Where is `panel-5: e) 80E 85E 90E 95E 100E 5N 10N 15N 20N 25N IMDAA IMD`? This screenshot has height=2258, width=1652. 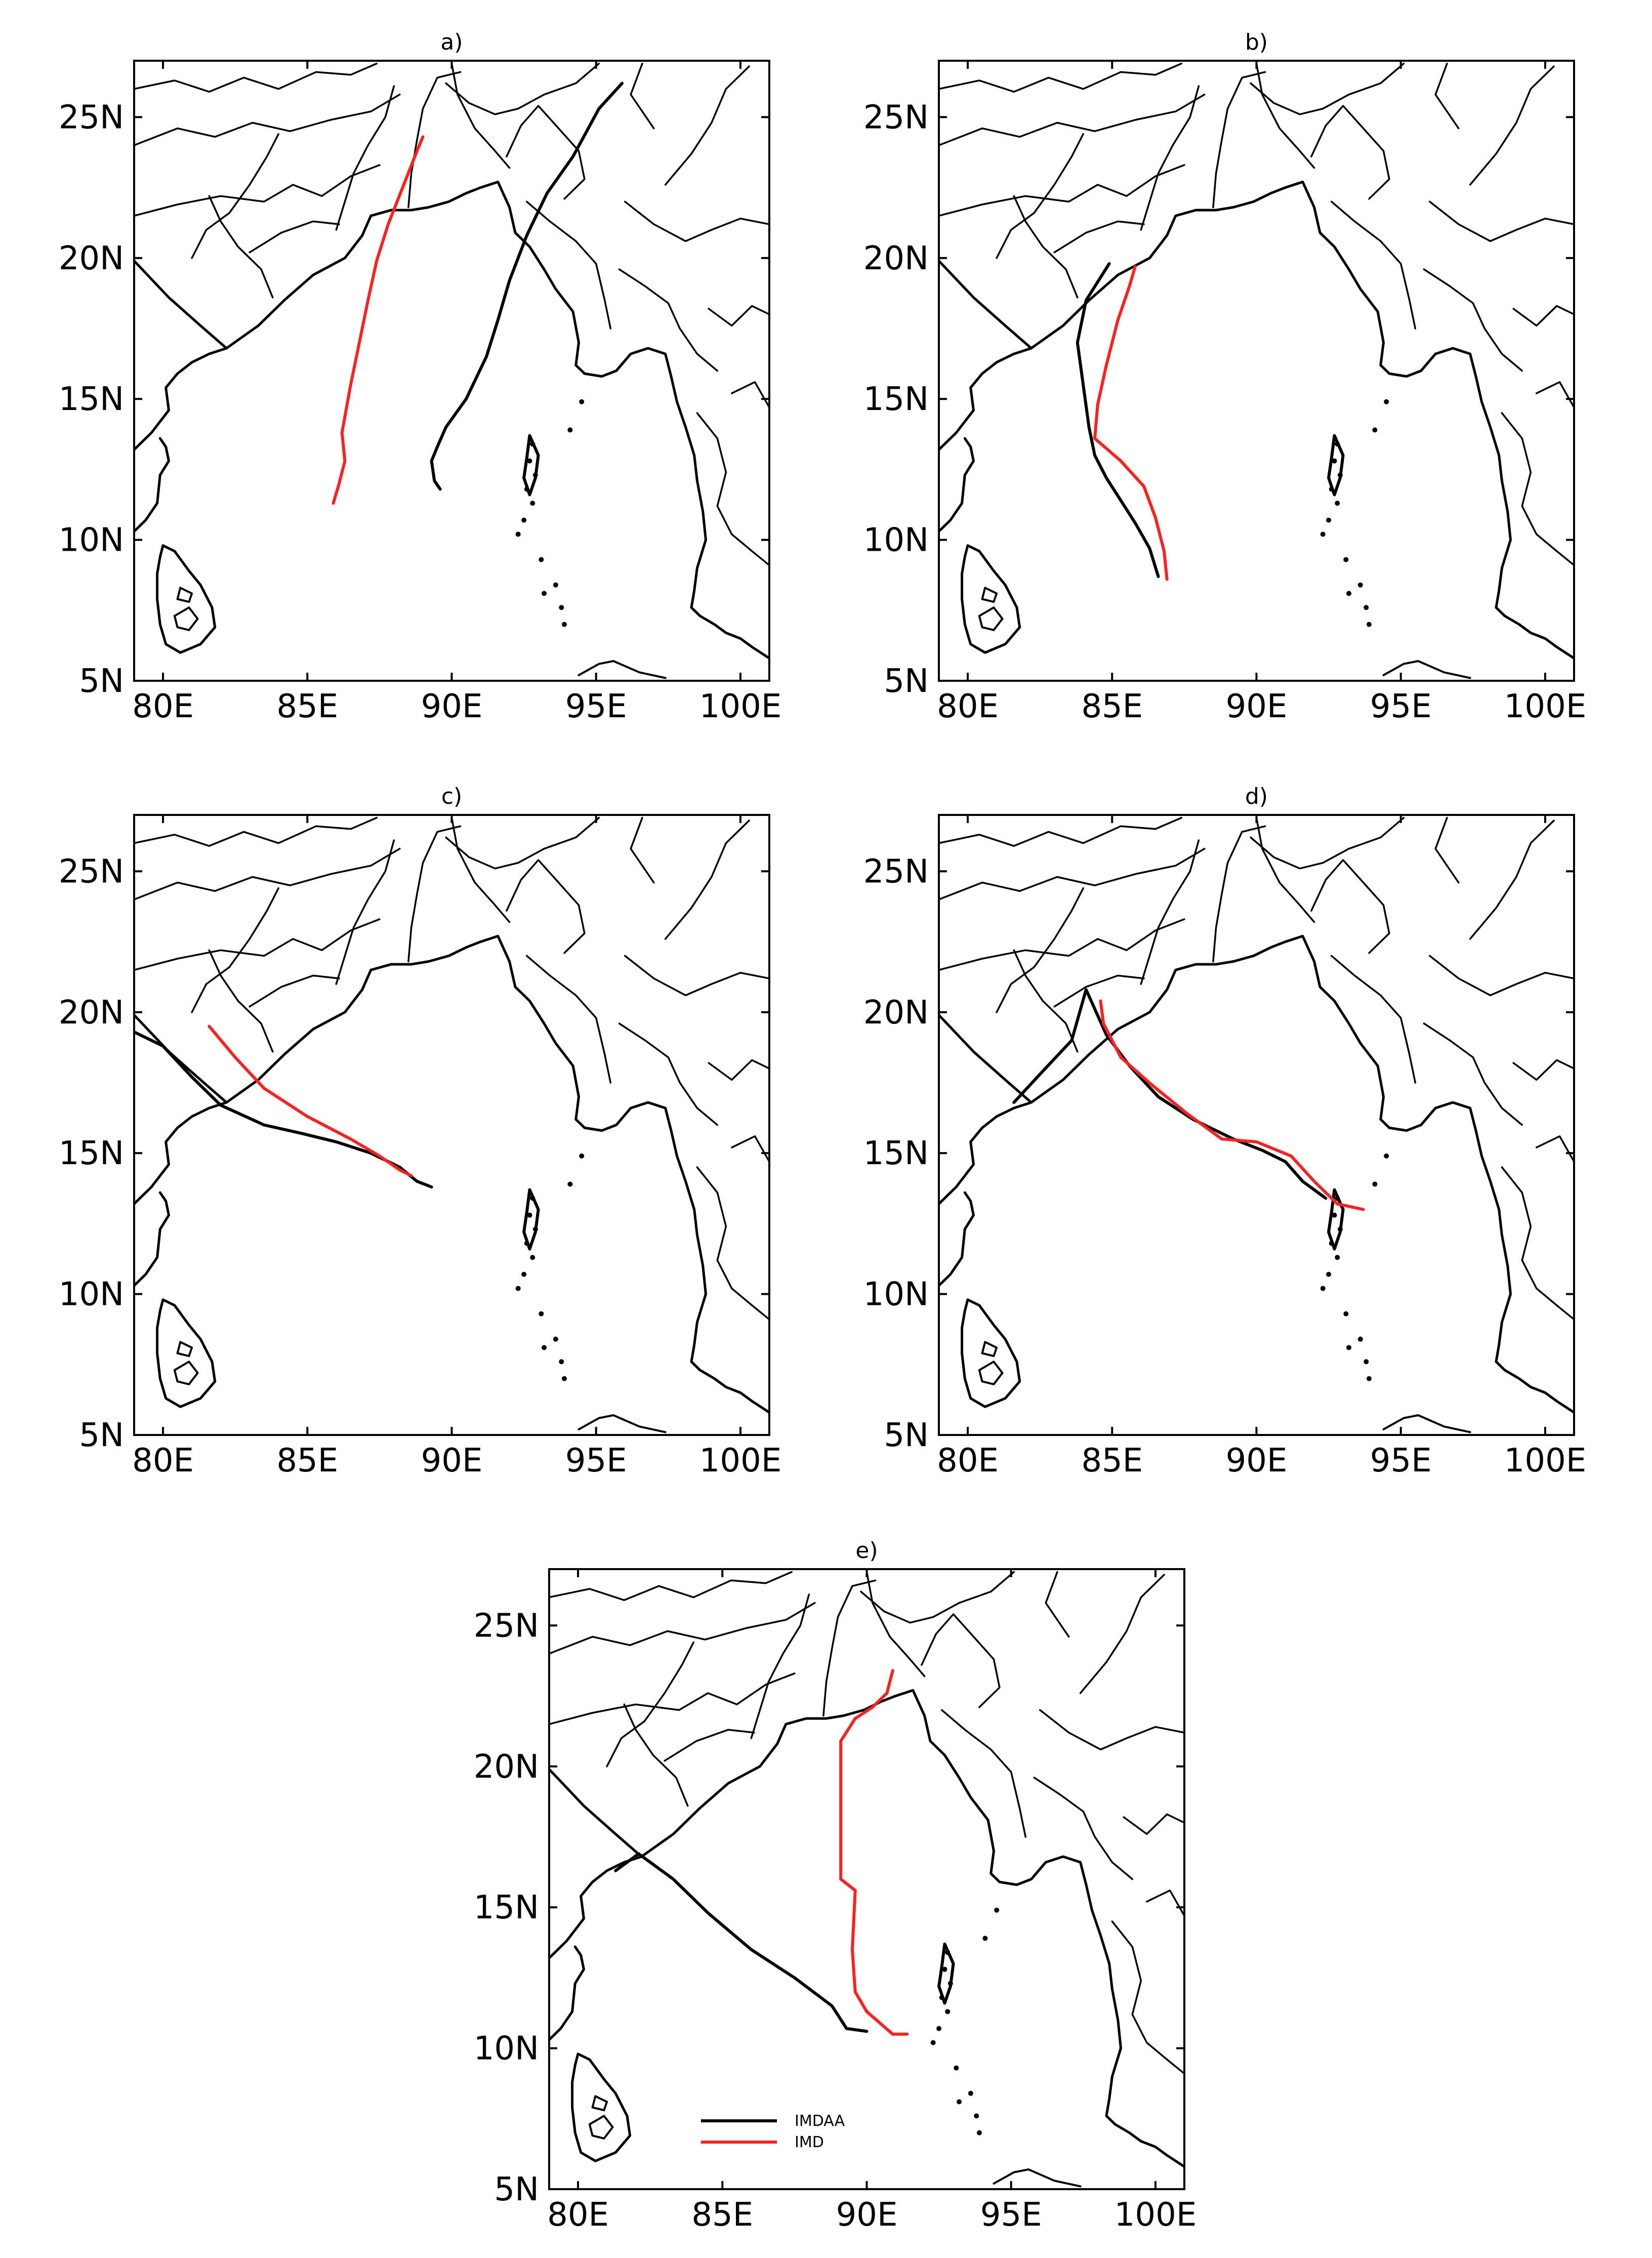
panel-5: e) 80E 85E 90E 95E 100E 5N 10N 15N 20N 25N IMDAA IMD is located at coordinates (835, 1886).